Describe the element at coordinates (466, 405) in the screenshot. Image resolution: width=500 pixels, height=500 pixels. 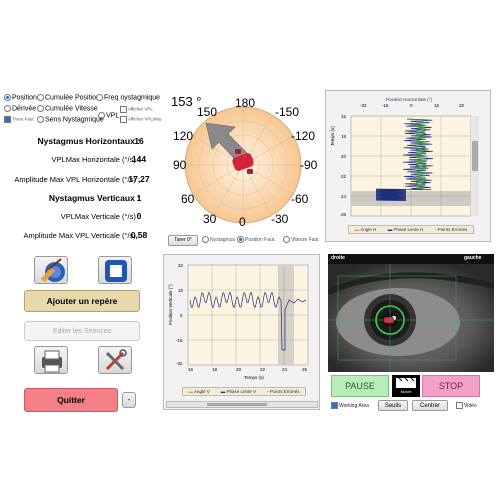
I see `checkbox-video: Vidéo` at that location.